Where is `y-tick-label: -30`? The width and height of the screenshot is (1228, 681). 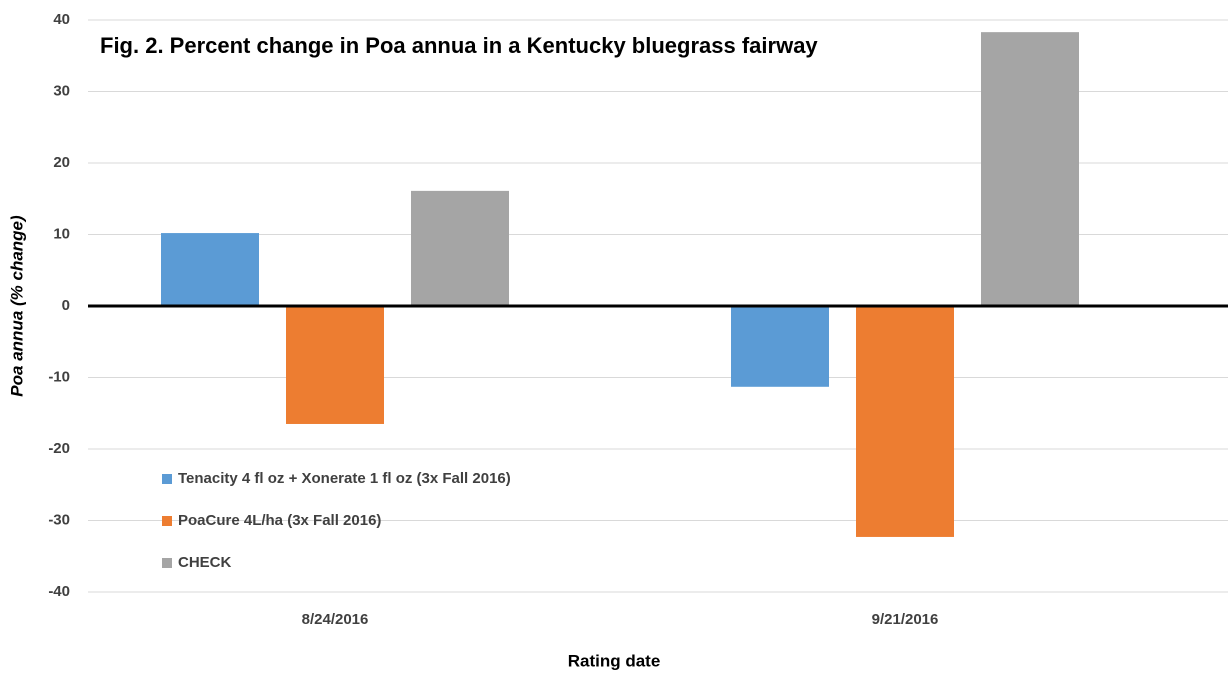 y-tick-label: -30 is located at coordinates (59, 519).